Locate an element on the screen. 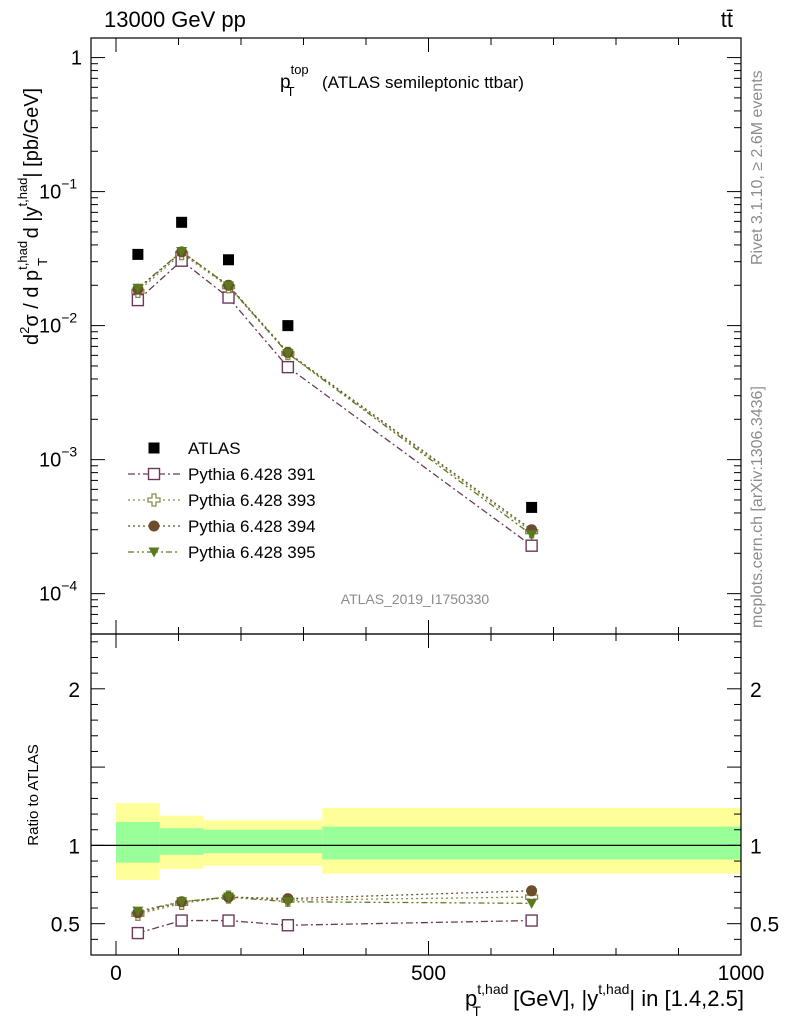 The width and height of the screenshot is (786, 1024). main-y-tick-exp: −2 is located at coordinates (69, 318).